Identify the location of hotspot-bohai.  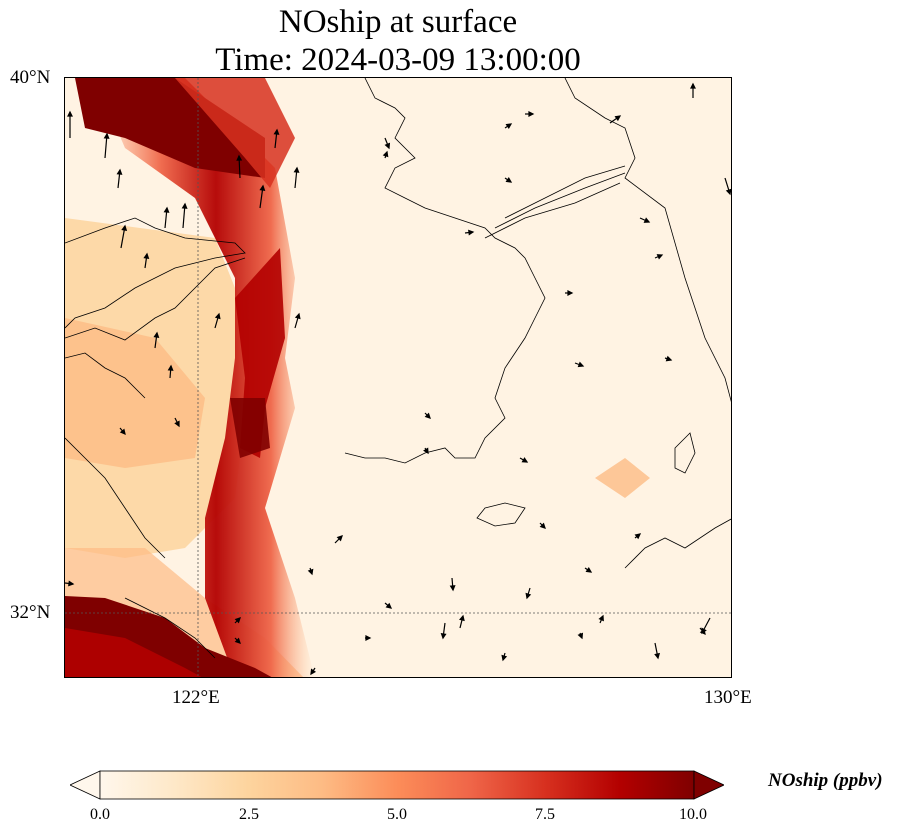
(170, 128).